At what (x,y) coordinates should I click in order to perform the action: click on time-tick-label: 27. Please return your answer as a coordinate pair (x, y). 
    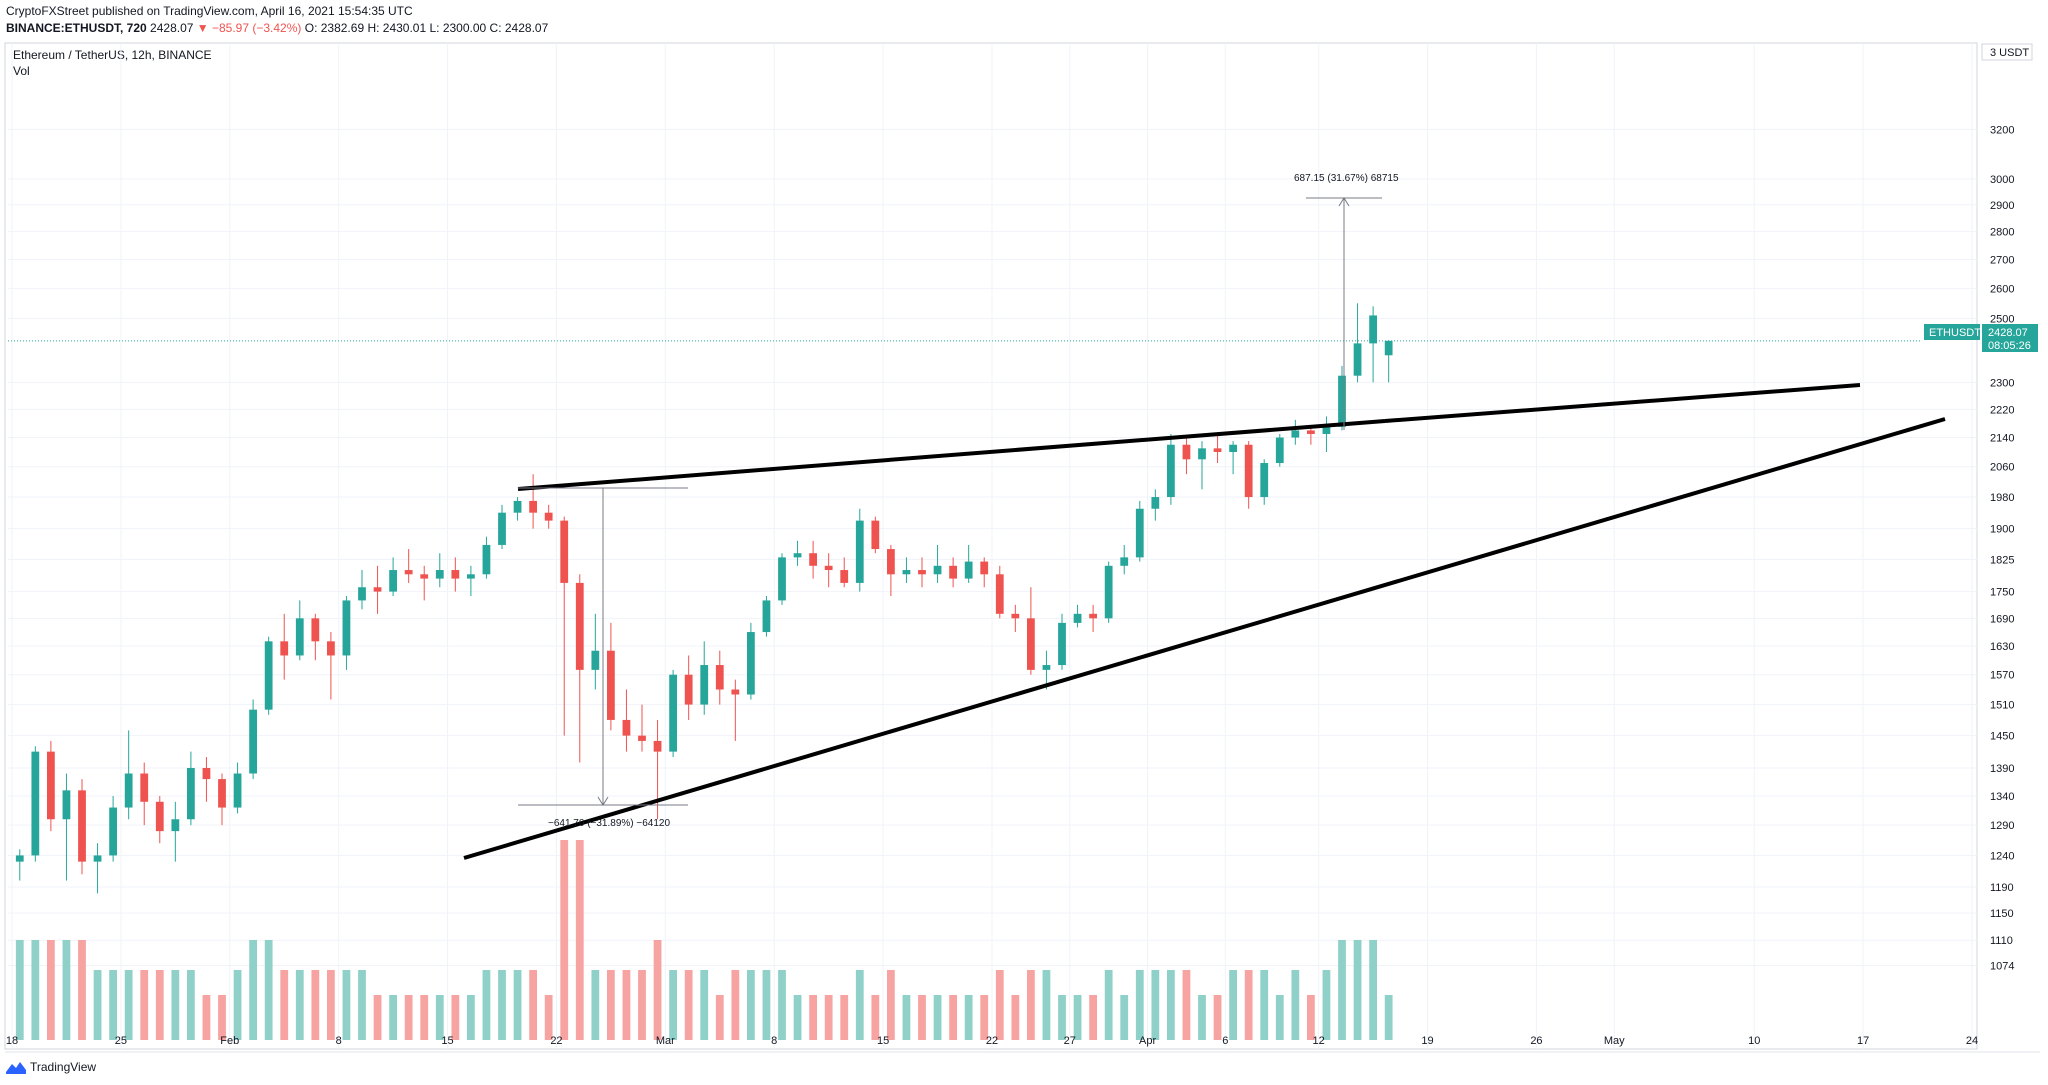
    Looking at the image, I should click on (1070, 1041).